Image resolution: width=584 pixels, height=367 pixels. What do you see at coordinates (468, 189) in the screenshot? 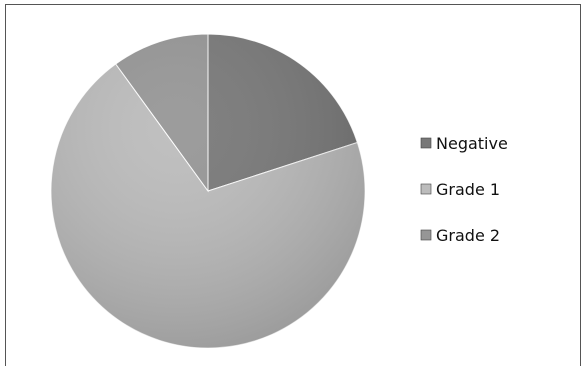
I see `legend-label-grade-1: Grade 1` at bounding box center [468, 189].